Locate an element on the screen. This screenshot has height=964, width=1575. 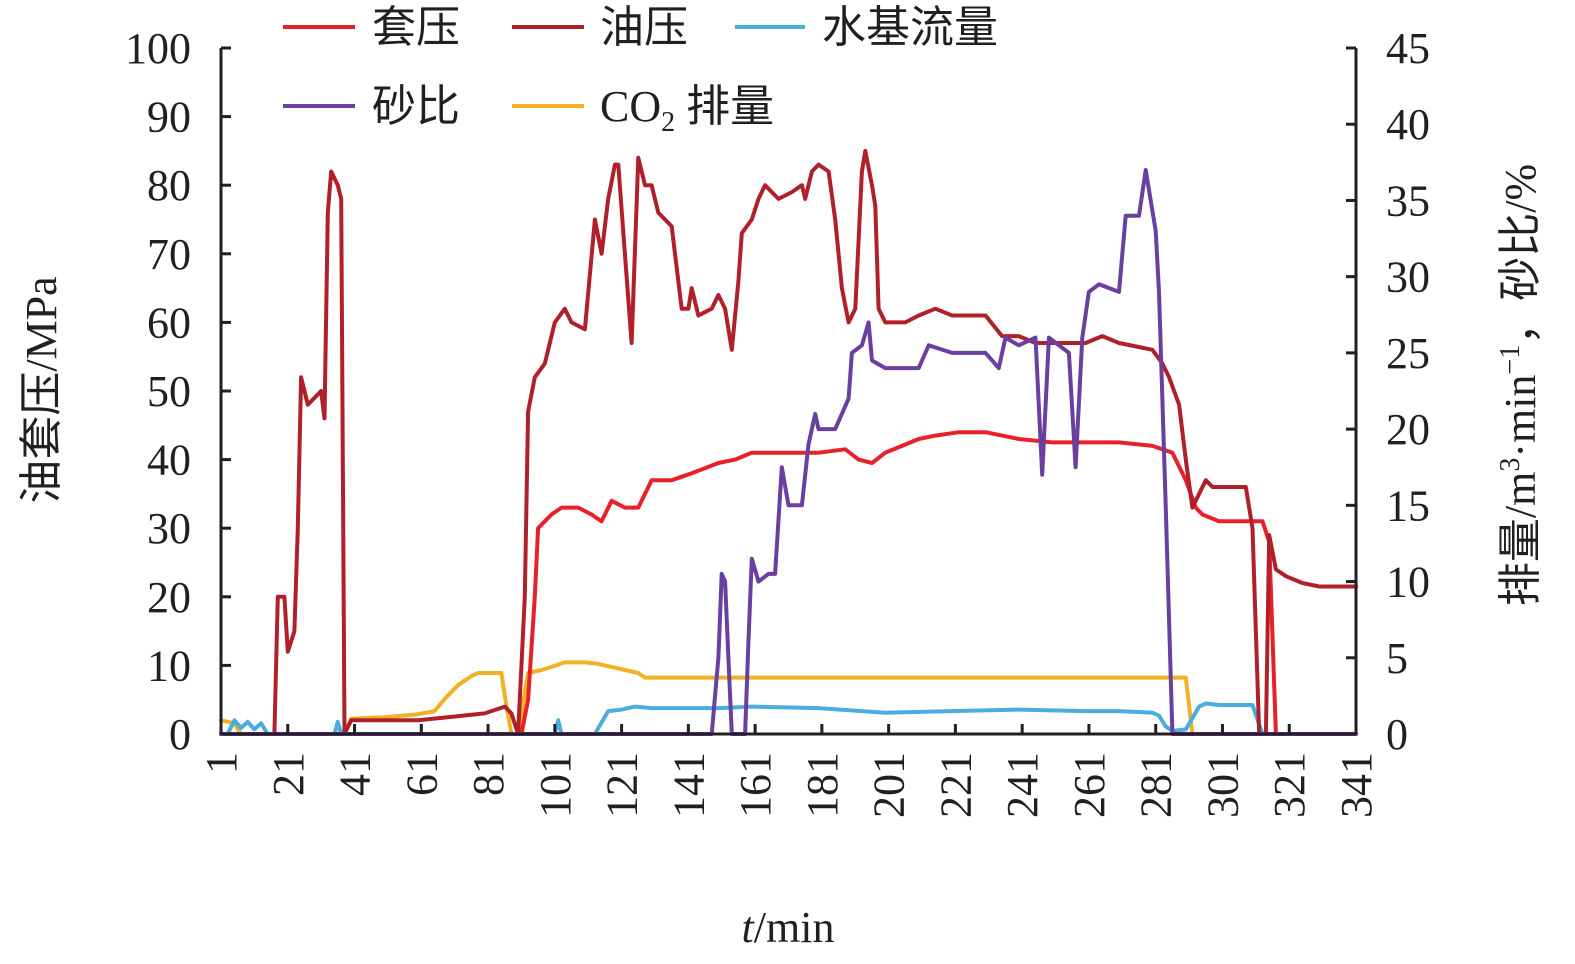
x-tick-label: 101 is located at coordinates (555, 785).